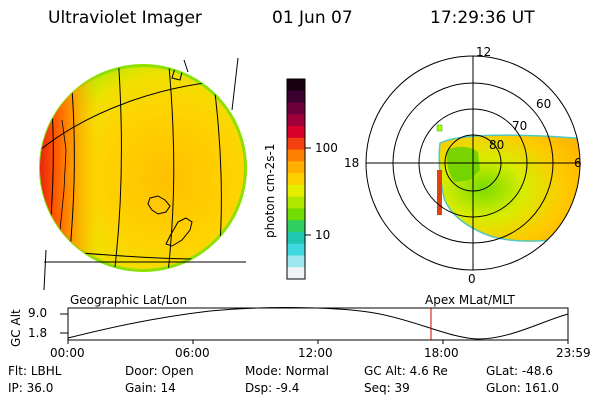 The width and height of the screenshot is (600, 400). What do you see at coordinates (315, 353) in the screenshot?
I see `timeline-xtick-1200: 12:00` at bounding box center [315, 353].